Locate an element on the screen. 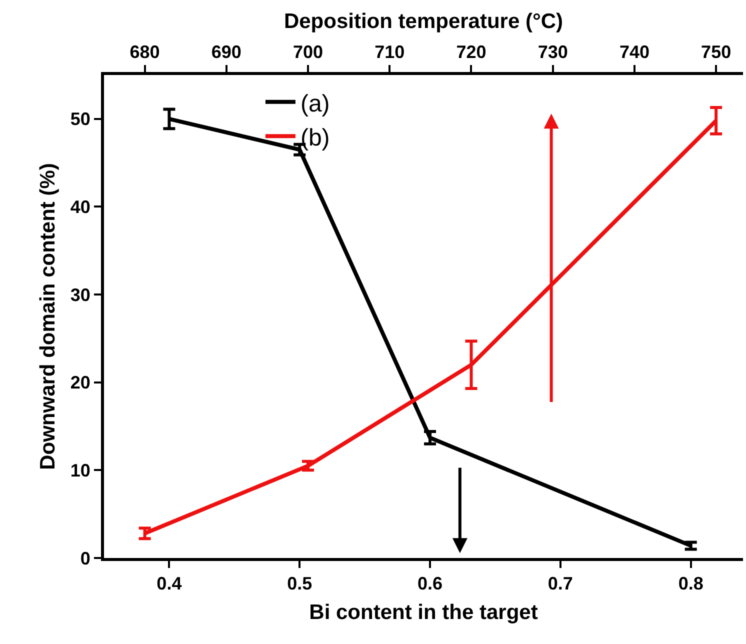  y-tick-label: 40 is located at coordinates (80, 207).